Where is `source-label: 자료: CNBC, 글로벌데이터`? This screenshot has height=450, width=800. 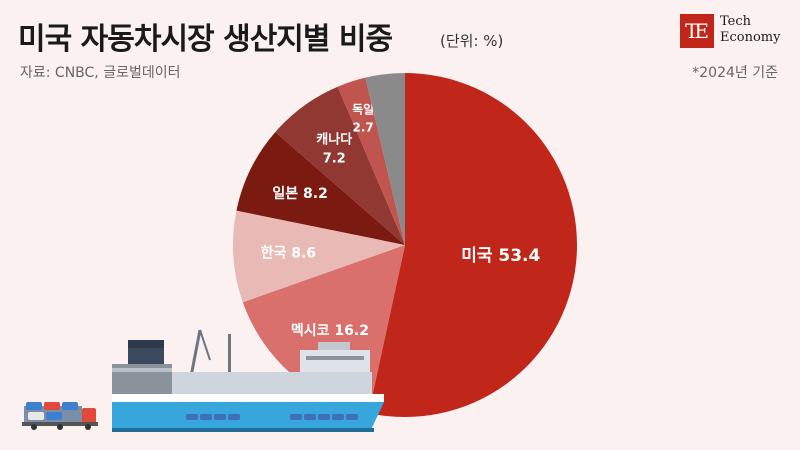 source-label: 자료: CNBC, 글로벌데이터 is located at coordinates (100, 73).